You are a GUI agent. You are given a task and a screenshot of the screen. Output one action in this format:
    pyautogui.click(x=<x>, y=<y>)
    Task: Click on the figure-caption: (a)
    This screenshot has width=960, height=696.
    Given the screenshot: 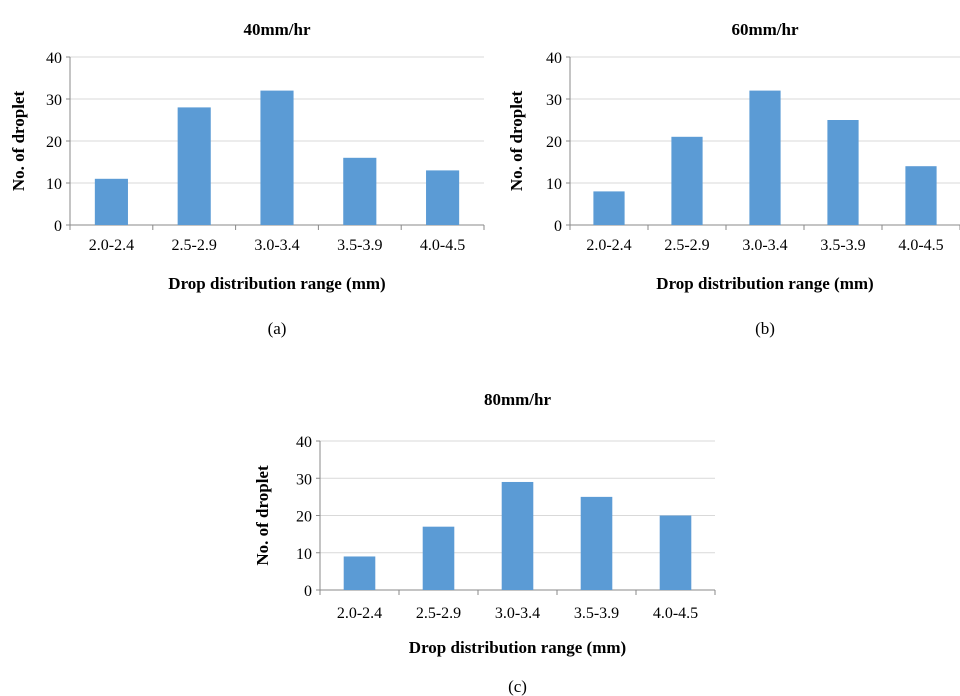 What is the action you would take?
    pyautogui.click(x=277, y=328)
    